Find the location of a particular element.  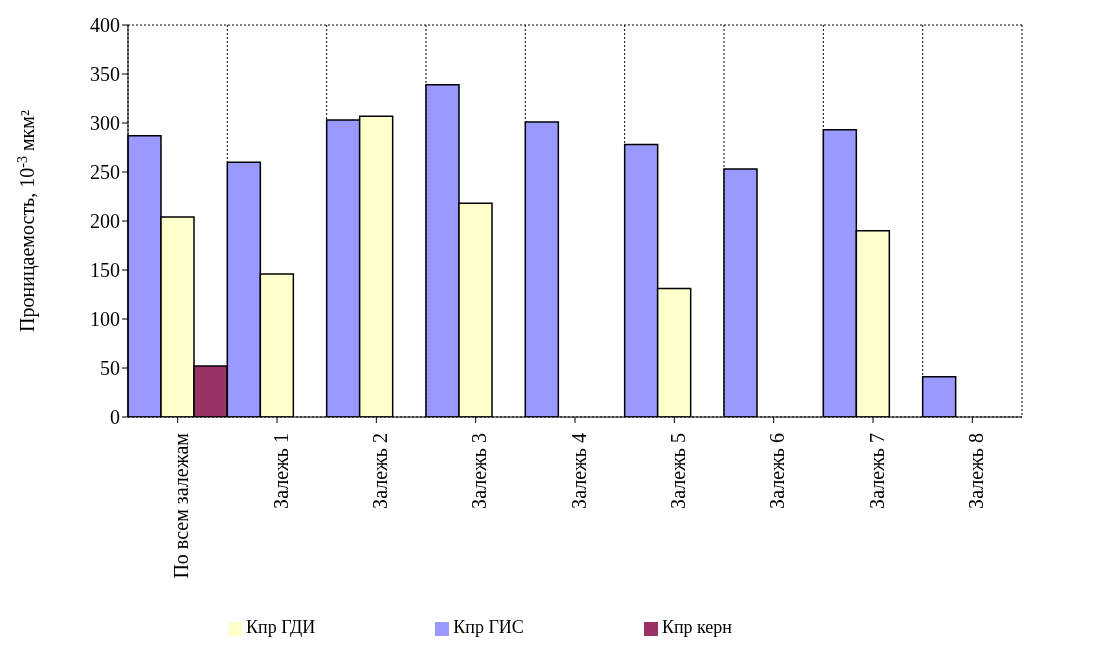

y-tick-label: 250 is located at coordinates (105, 172).